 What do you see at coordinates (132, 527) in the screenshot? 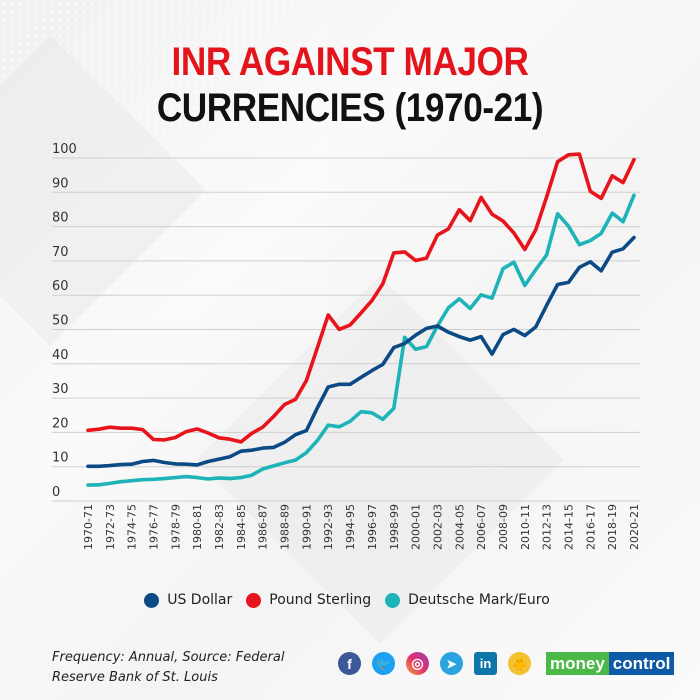
I see `x-tick-label: 1974-75` at bounding box center [132, 527].